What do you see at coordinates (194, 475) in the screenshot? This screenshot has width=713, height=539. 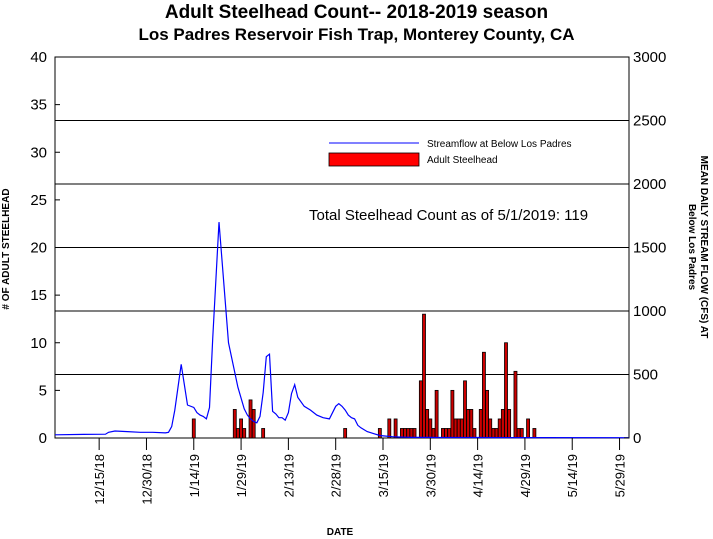 I see `x-axis-tick-label: 1/14/19` at bounding box center [194, 475].